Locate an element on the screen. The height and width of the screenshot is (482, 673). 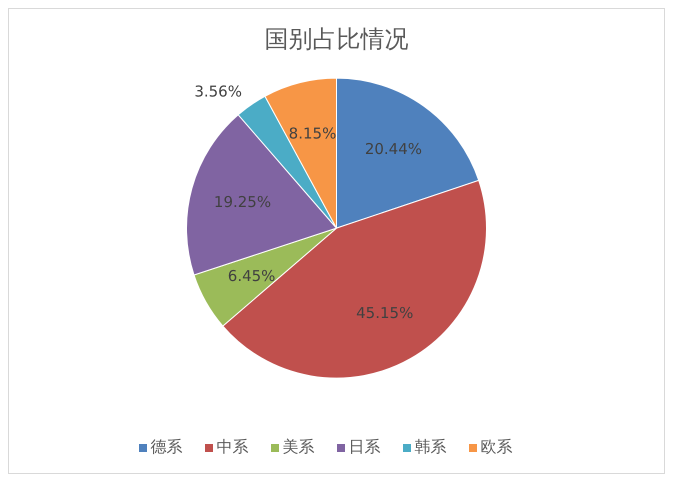
data-label: 8.15% is located at coordinates (312, 133).